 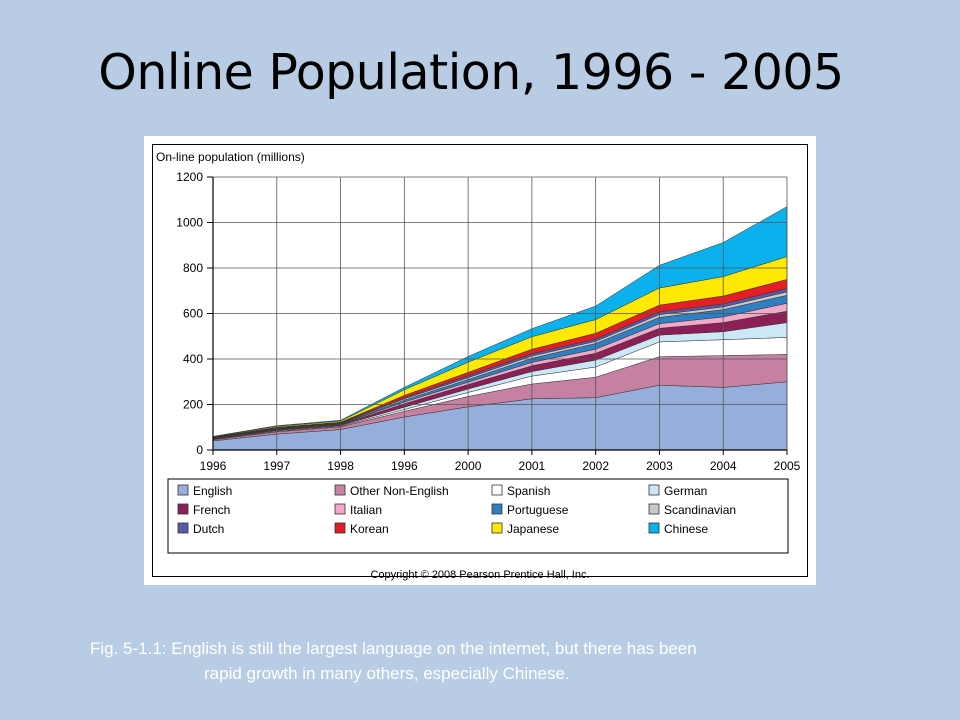 I want to click on legend-label: English, so click(x=212, y=491).